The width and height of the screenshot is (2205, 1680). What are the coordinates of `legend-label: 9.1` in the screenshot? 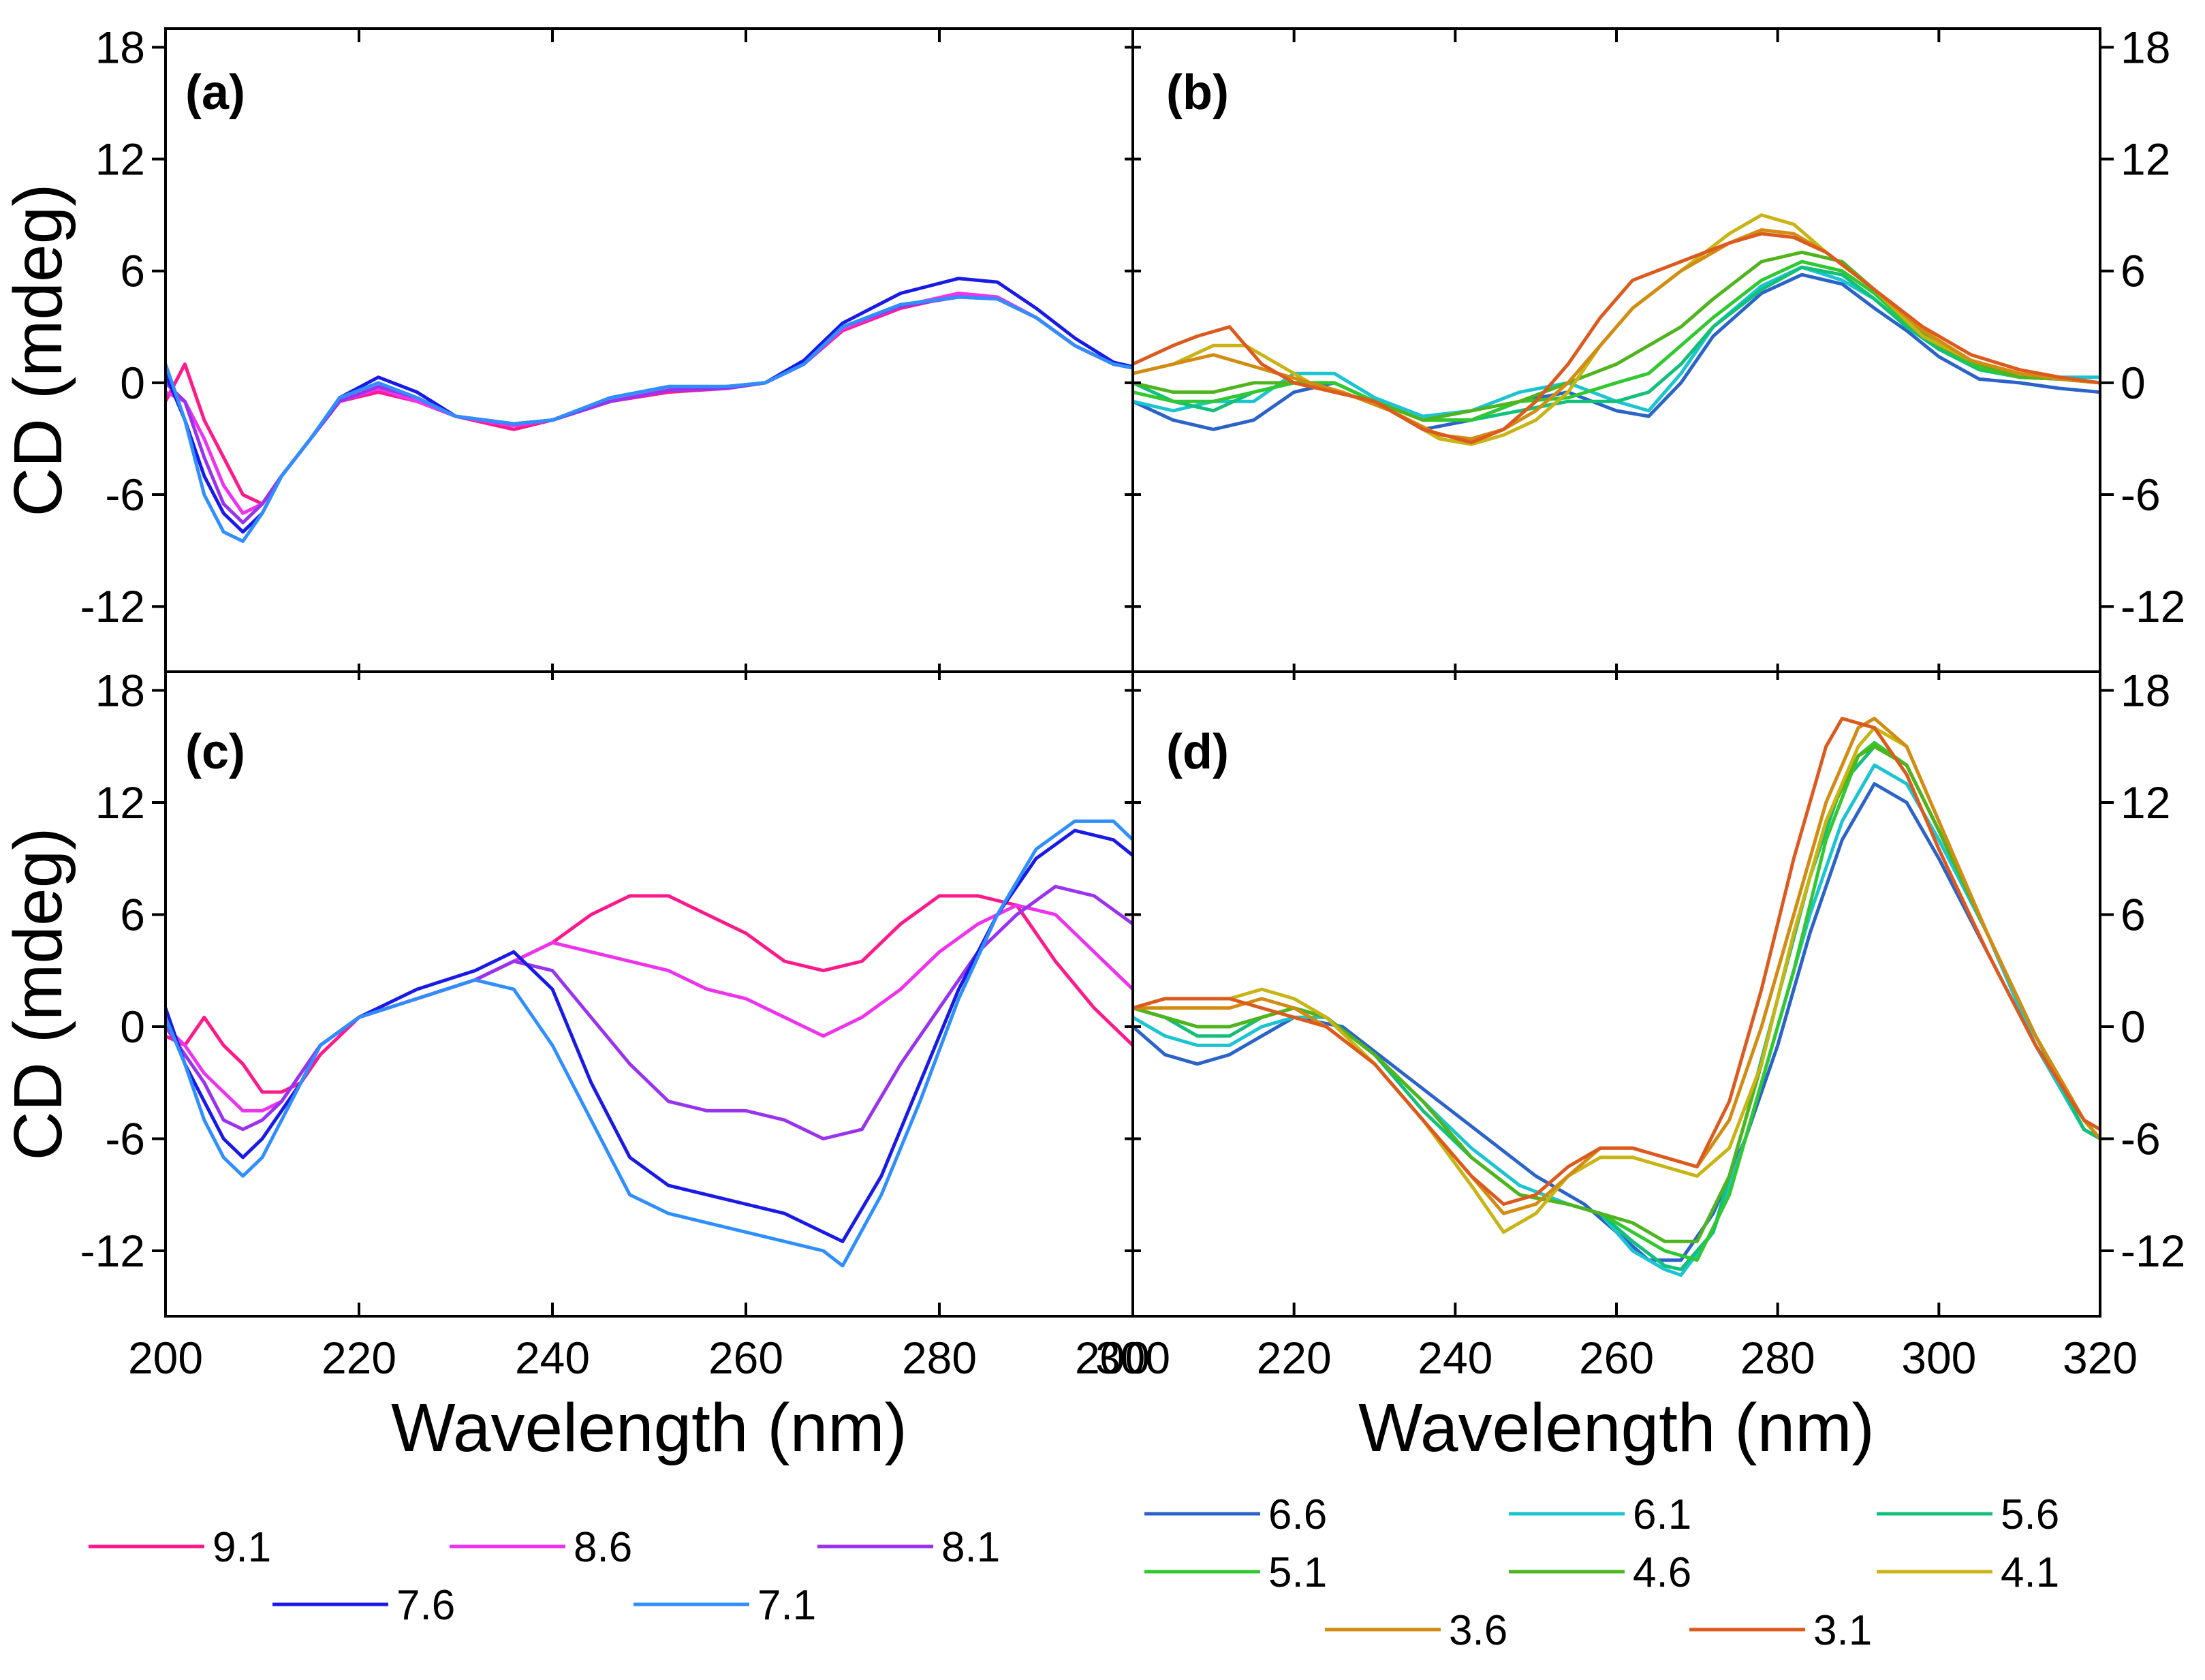 It's located at (242, 1547).